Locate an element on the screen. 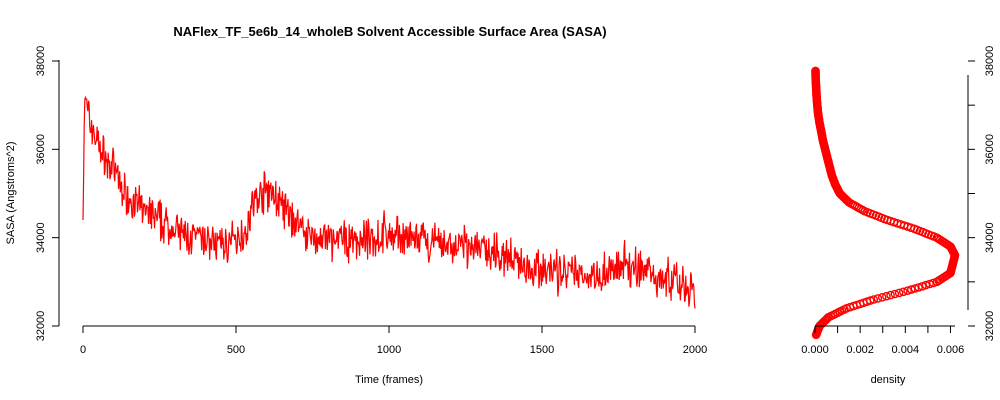 The image size is (1000, 400). density-x-tick-label: 0.004 is located at coordinates (906, 350).